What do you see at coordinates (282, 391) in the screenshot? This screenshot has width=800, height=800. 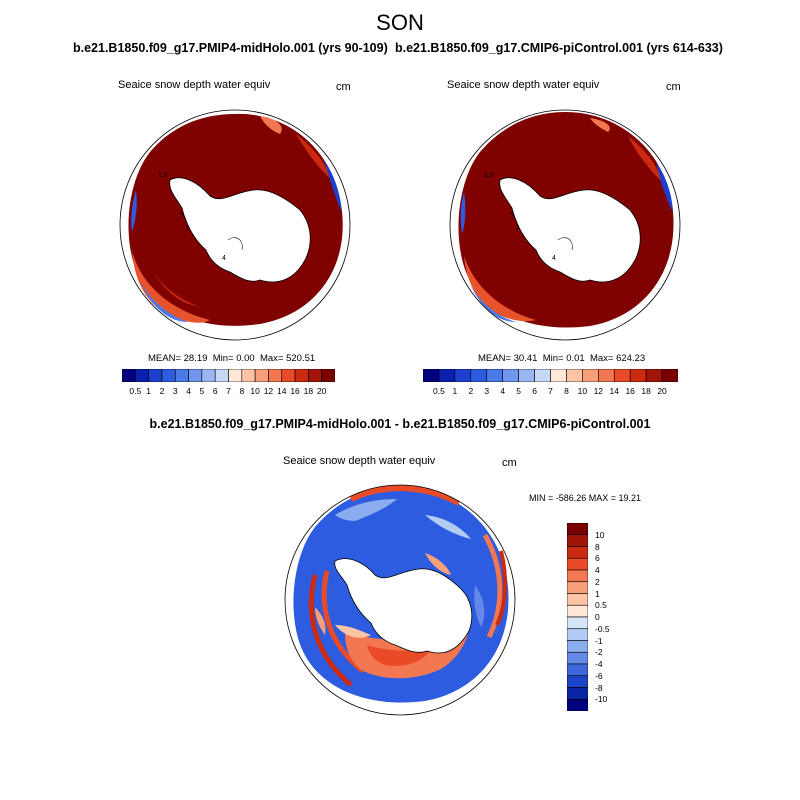 I see `colorbar-tick-label: 14` at bounding box center [282, 391].